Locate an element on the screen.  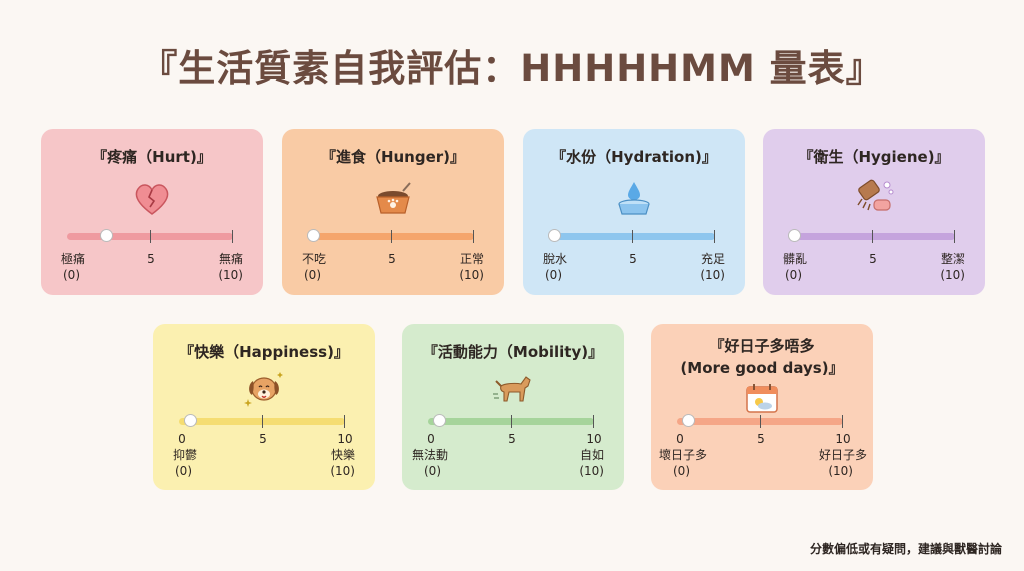
low-label: 脫水 is located at coordinates (555, 259).